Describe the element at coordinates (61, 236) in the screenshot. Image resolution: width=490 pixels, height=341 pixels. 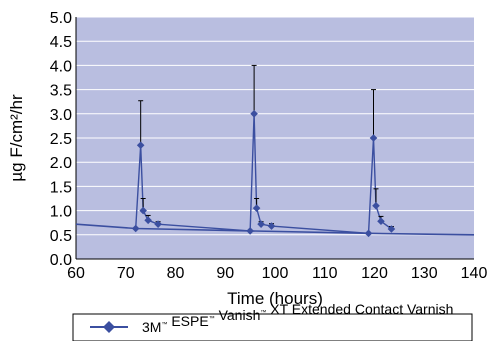
I see `y-tick-label: 0.5` at that location.